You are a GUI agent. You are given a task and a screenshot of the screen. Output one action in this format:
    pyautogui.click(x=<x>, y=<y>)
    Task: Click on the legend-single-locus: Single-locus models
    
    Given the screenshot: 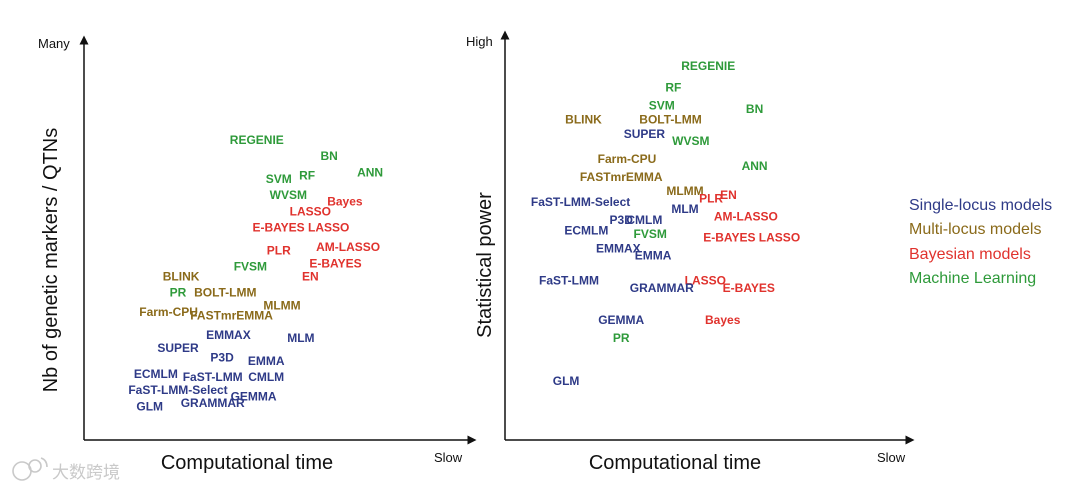 What is the action you would take?
    pyautogui.click(x=980, y=205)
    